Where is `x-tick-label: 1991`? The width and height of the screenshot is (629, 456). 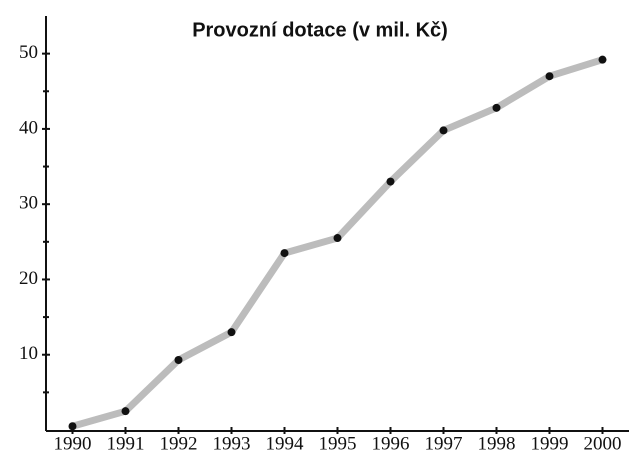 x-tick-label: 1991 is located at coordinates (126, 443).